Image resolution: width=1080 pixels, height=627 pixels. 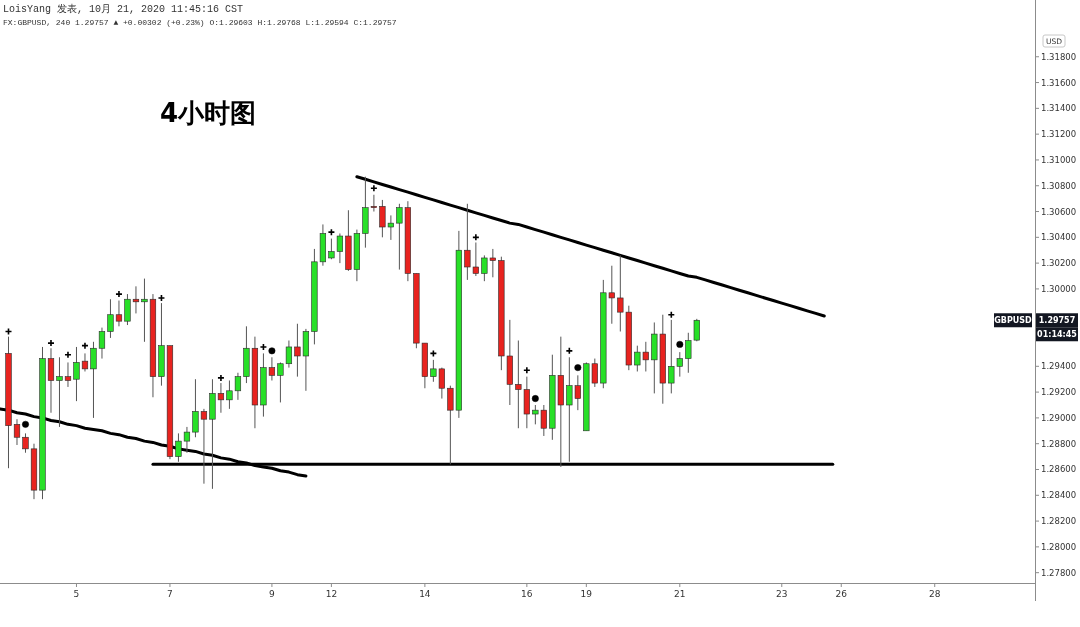 I want to click on y-tick-label: 1.28200, so click(x=1059, y=521).